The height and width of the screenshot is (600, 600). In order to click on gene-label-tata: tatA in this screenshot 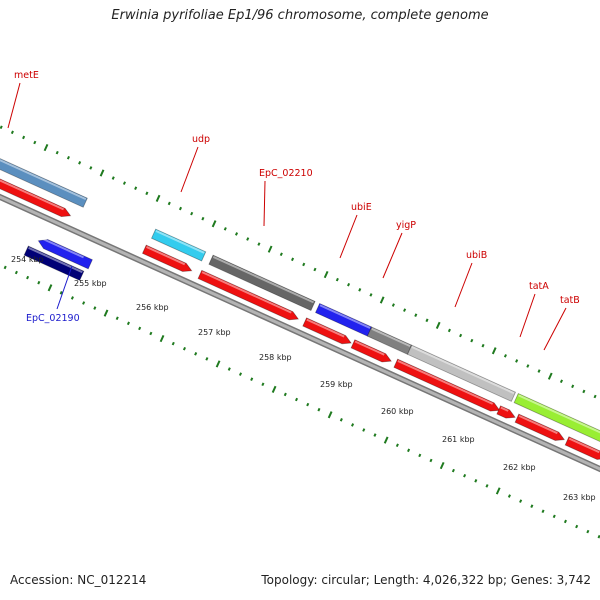, I will do `click(539, 286)`.